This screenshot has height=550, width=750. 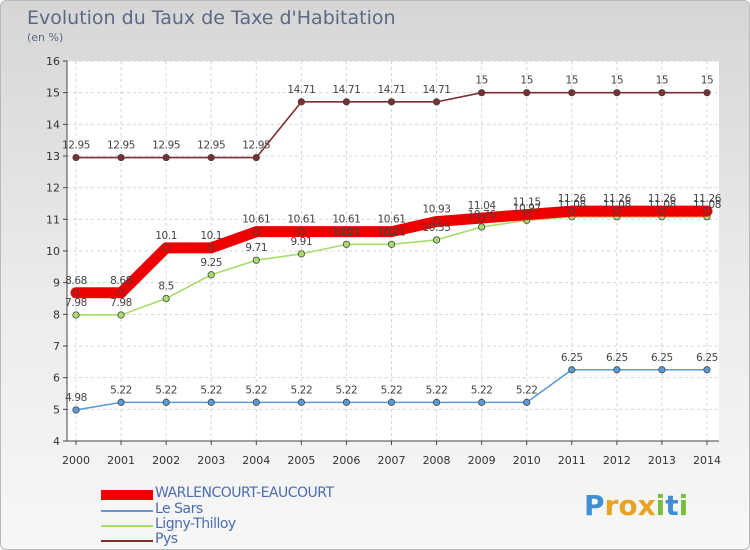 I want to click on x-tick-label: 2005, so click(x=301, y=460).